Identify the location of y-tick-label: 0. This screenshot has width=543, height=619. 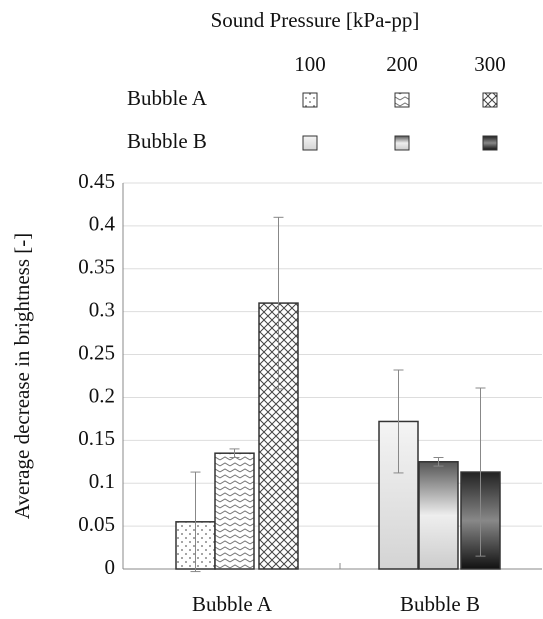
(110, 567).